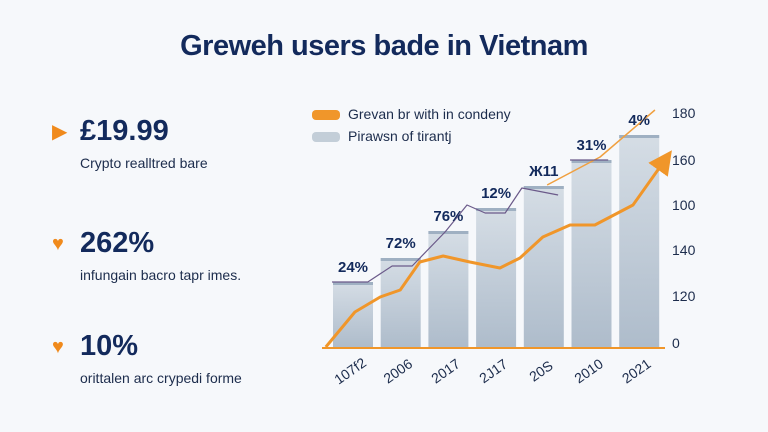  I want to click on x-tick-label: 2021, so click(636, 370).